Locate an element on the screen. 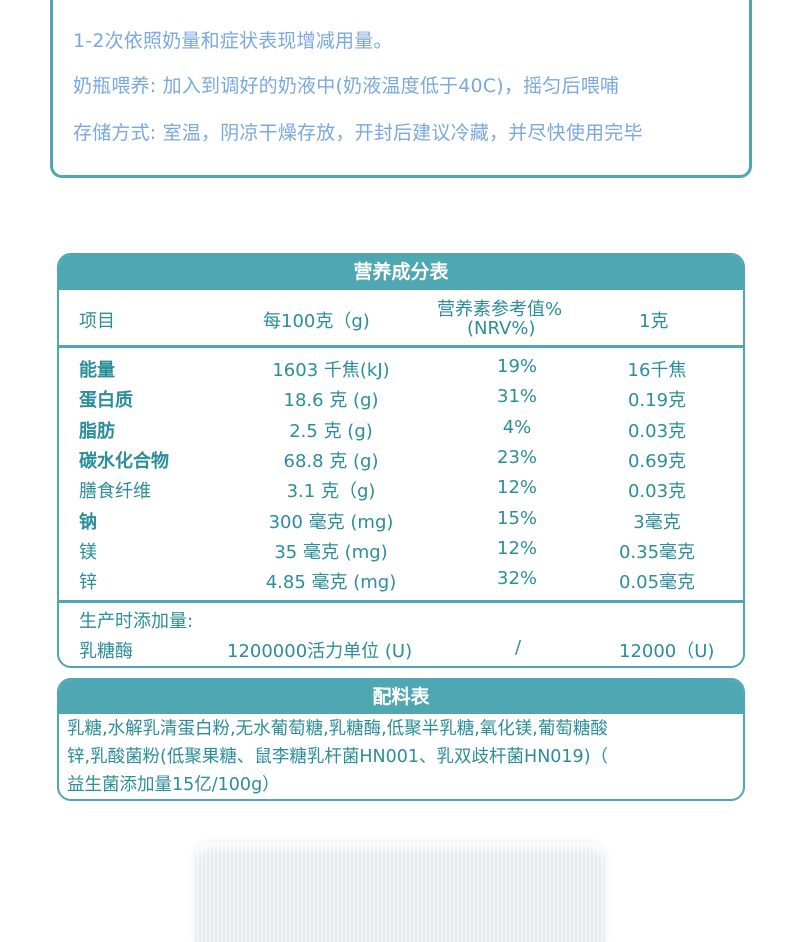  usage-line: 1-2次依照奶量和症状表现增减用量。 is located at coordinates (233, 41).